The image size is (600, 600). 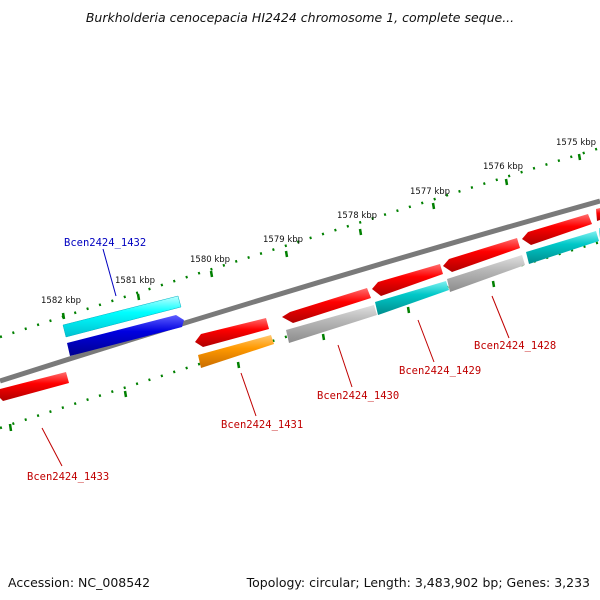 What do you see at coordinates (41, 582) in the screenshot?
I see `accession-label: Accession:` at bounding box center [41, 582].